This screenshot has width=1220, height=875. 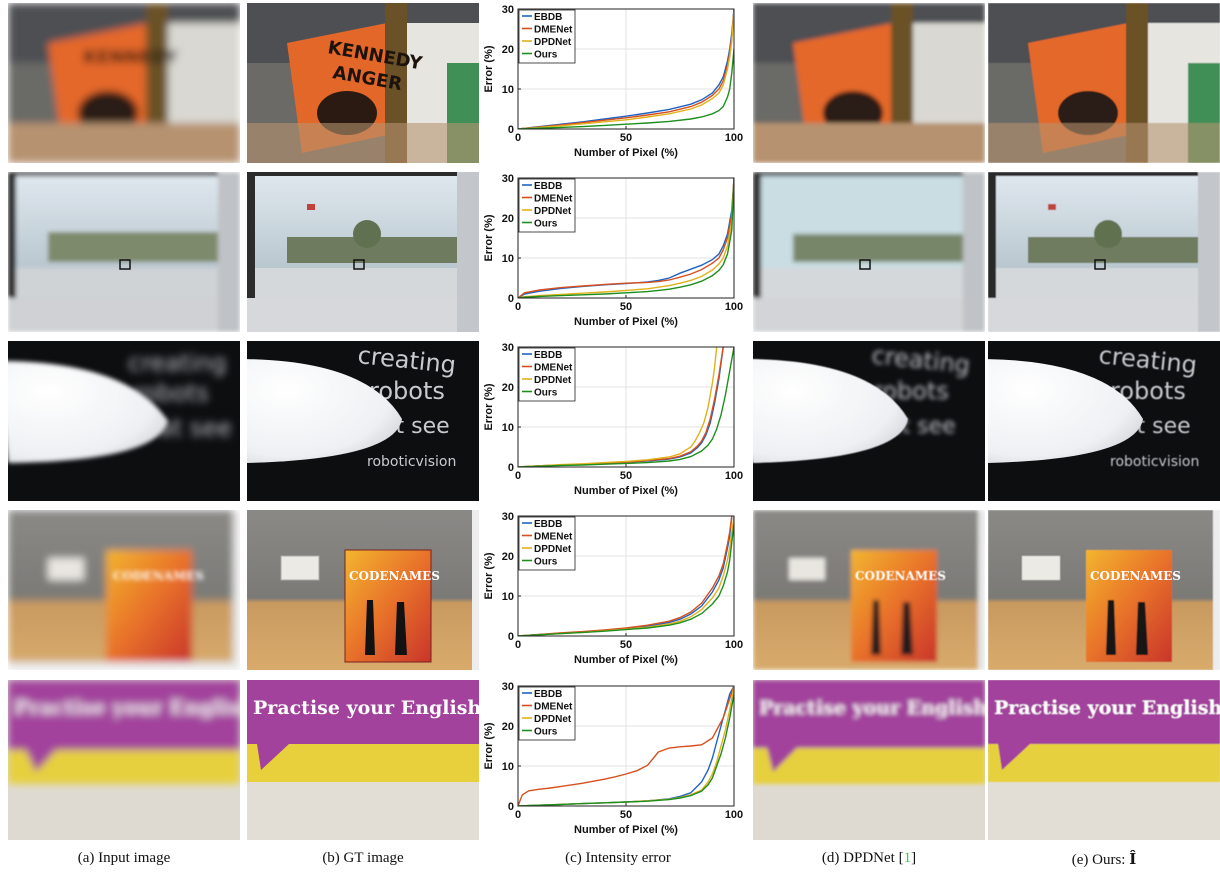 I want to click on blurred-word: creating, so click(x=177, y=363).